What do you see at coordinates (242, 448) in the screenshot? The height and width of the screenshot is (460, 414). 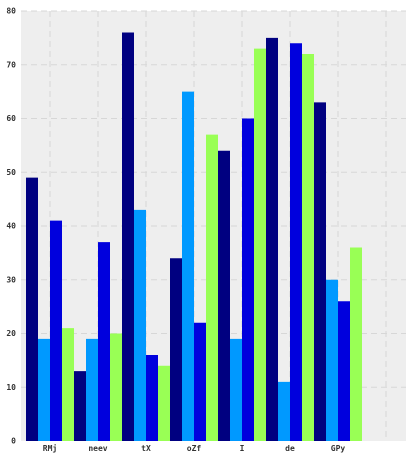 I see `x-tick-label: I` at bounding box center [242, 448].